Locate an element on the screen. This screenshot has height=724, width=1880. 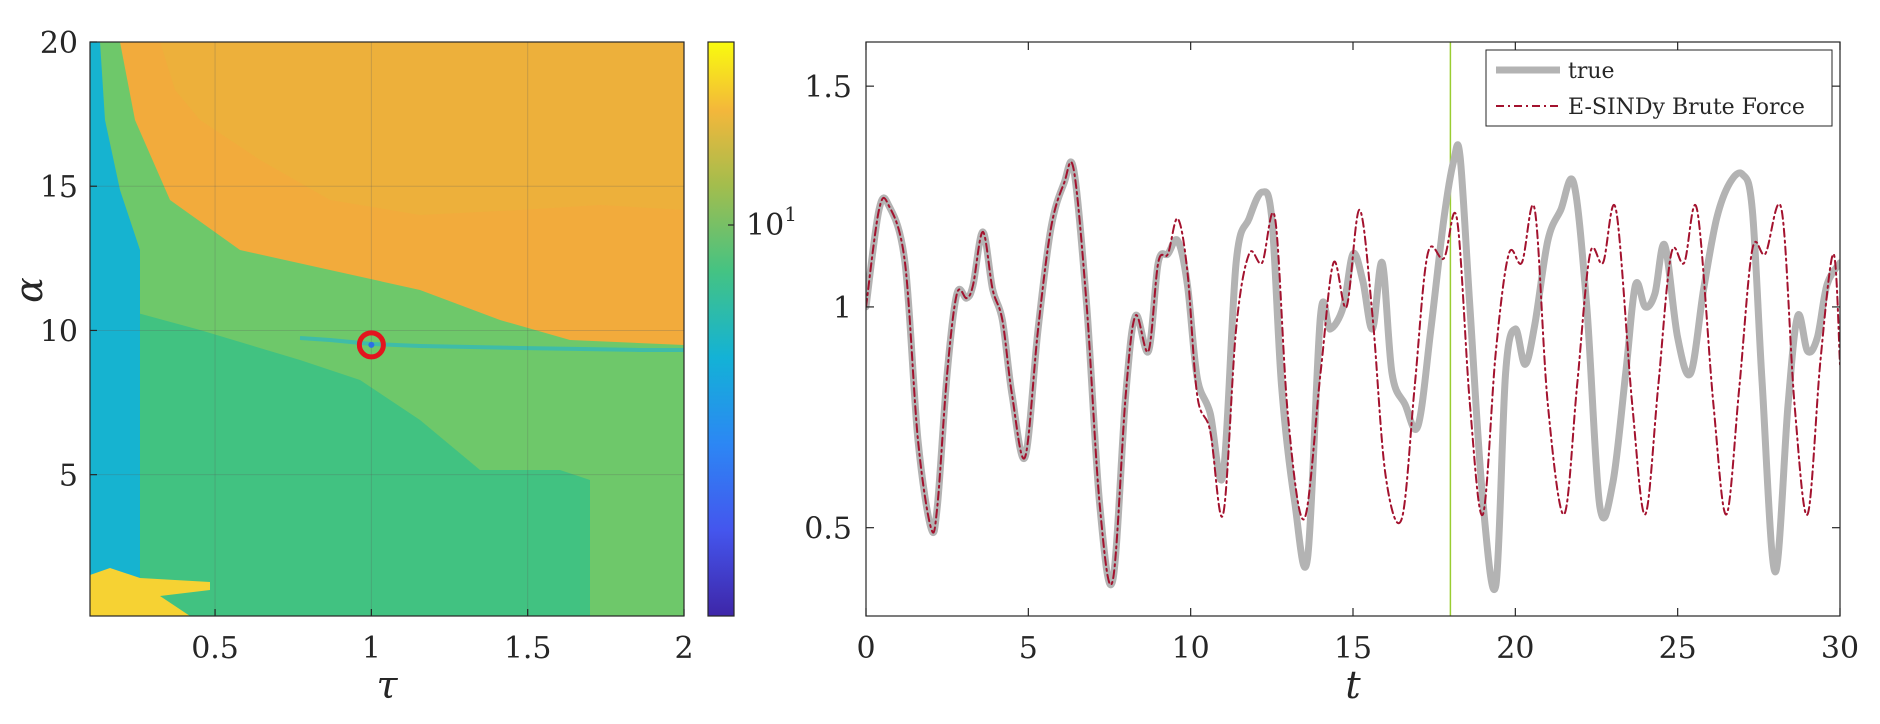
heatmap-xtick-label: 1 is located at coordinates (371, 648).